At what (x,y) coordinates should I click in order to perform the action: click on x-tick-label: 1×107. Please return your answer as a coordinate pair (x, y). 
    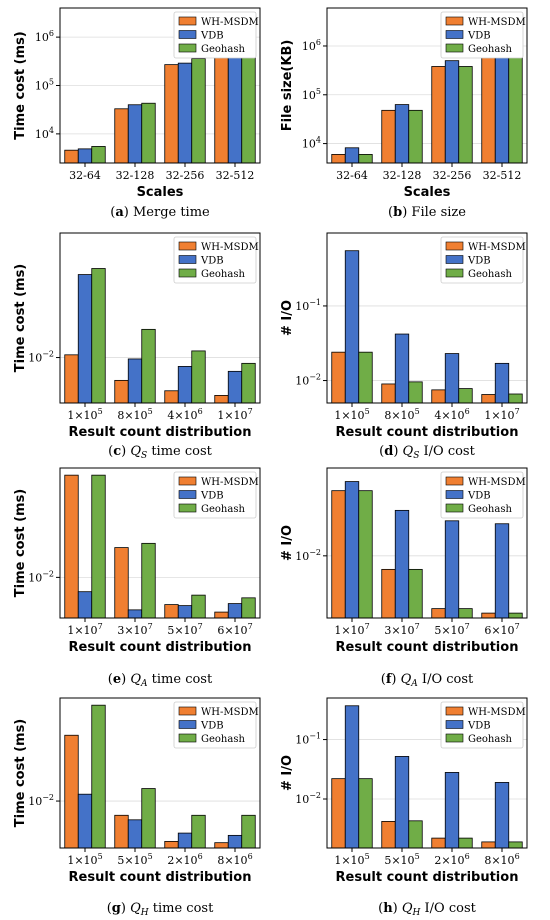
    Looking at the image, I should click on (84, 629).